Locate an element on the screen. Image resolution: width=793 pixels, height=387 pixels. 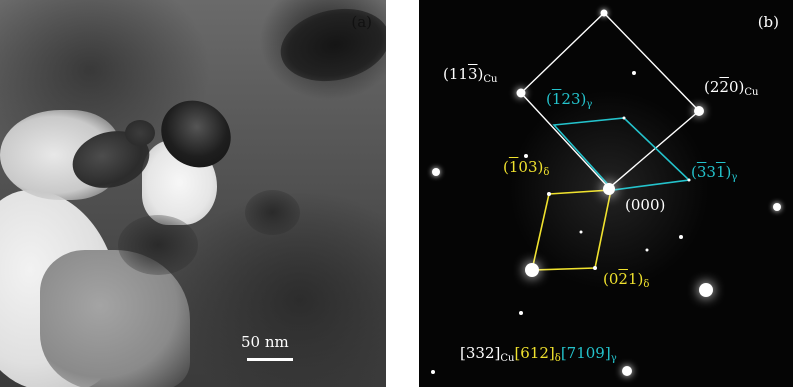
label-delta-021: (021)δ is located at coordinates (626, 280).